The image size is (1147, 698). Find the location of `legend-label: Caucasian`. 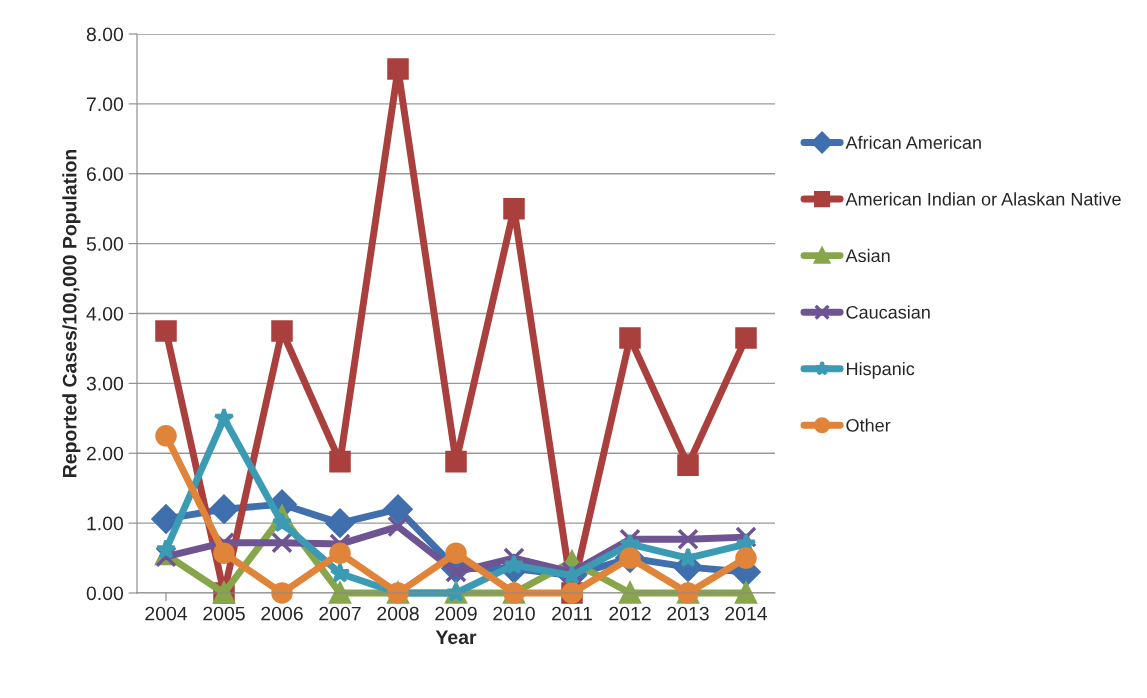

legend-label: Caucasian is located at coordinates (888, 312).